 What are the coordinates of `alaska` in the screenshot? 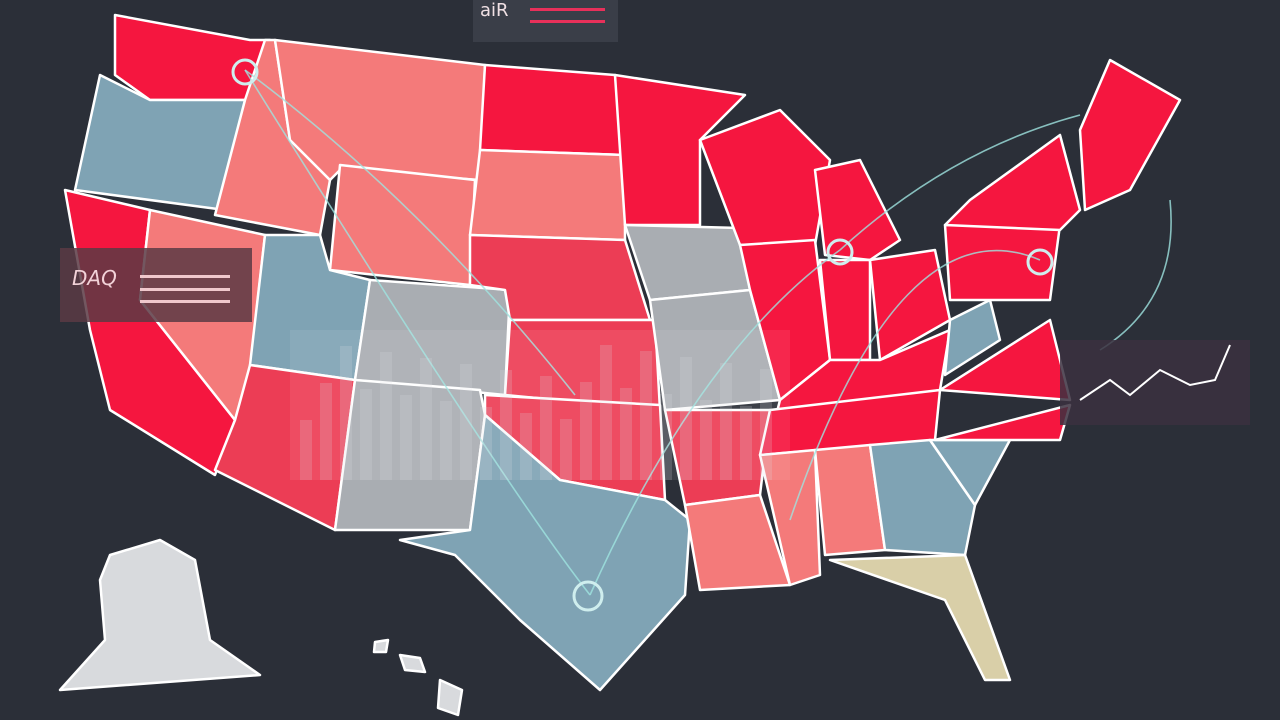 It's located at (160, 615).